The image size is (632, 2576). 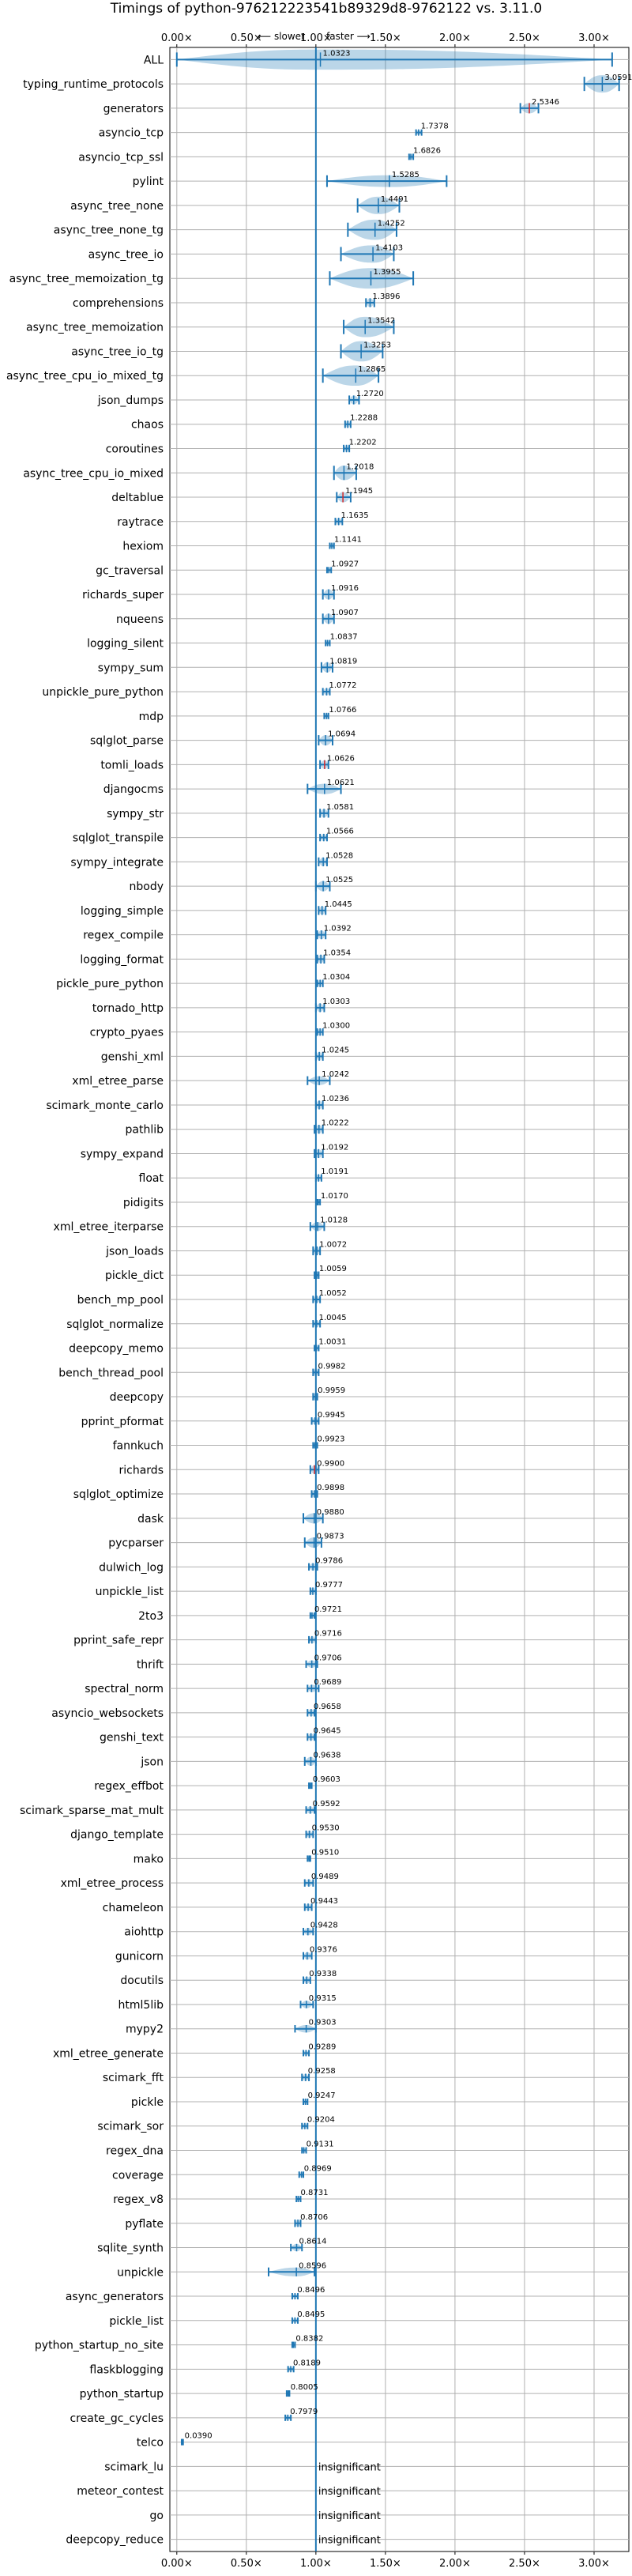 I want to click on value-label: 1.0170, so click(x=335, y=1196).